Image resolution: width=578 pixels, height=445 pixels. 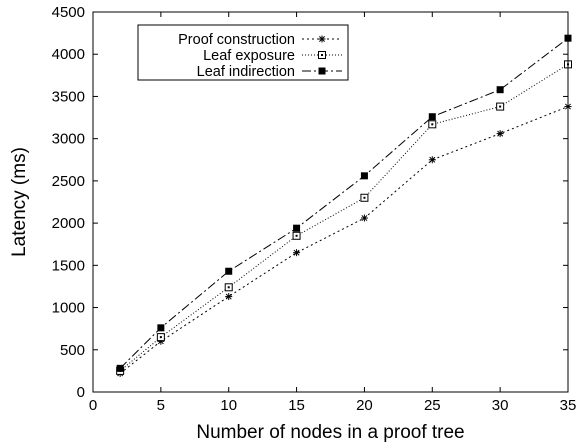 I want to click on legend-label: Proof construction, so click(x=236, y=40).